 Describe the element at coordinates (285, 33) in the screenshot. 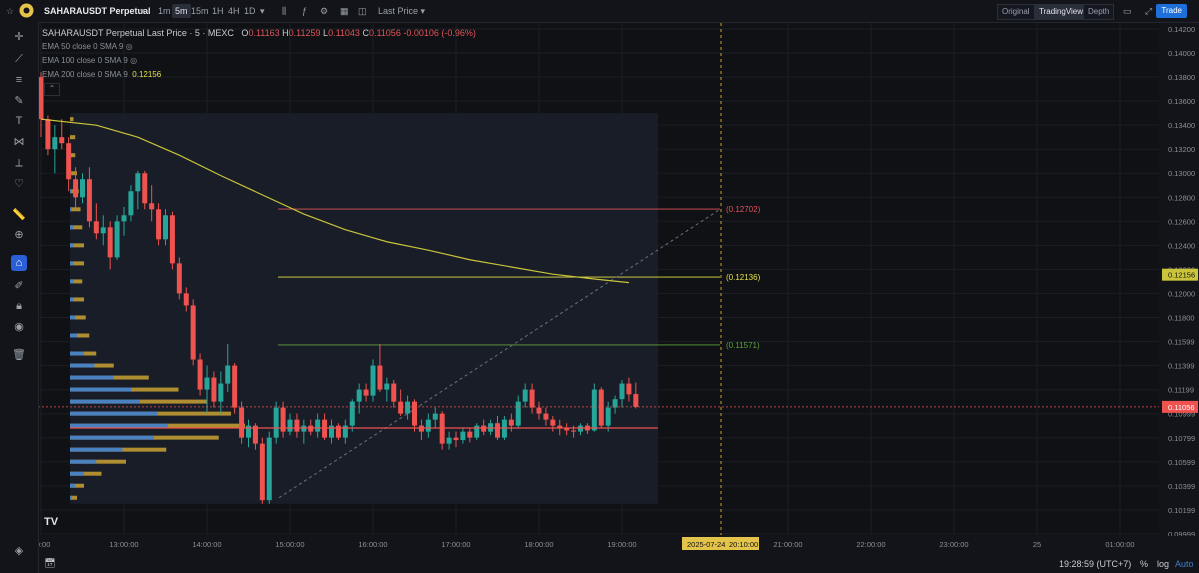

I see `ohlc-high-label: H` at that location.